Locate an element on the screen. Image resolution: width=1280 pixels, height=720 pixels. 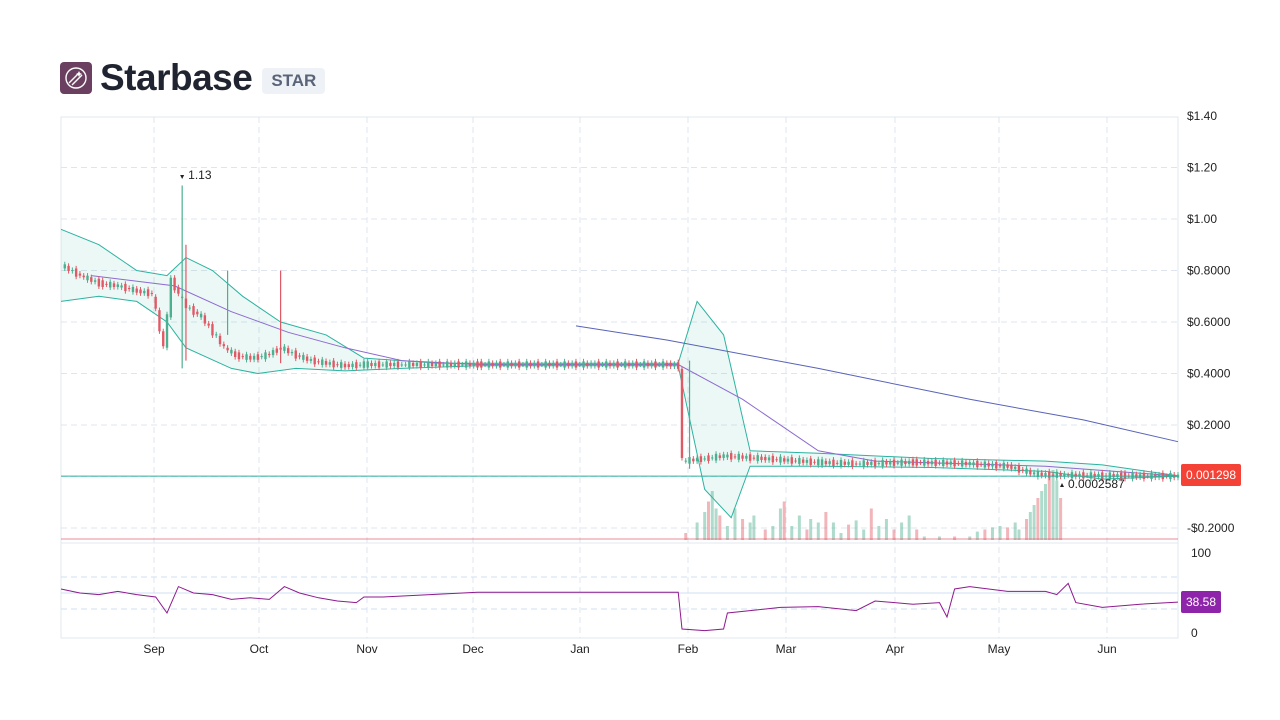
y-tick-label: $0.8000 is located at coordinates (1209, 271).